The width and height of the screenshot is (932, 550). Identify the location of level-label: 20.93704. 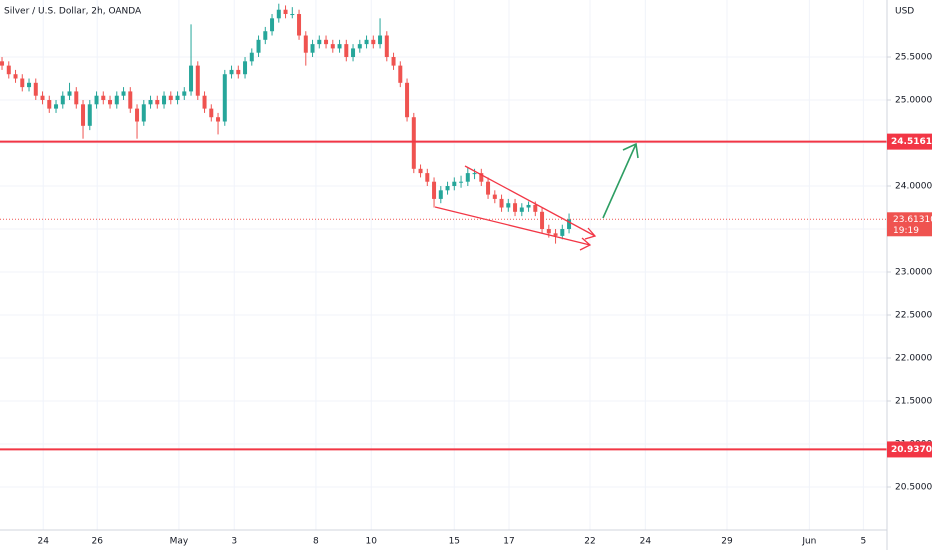
(911, 450).